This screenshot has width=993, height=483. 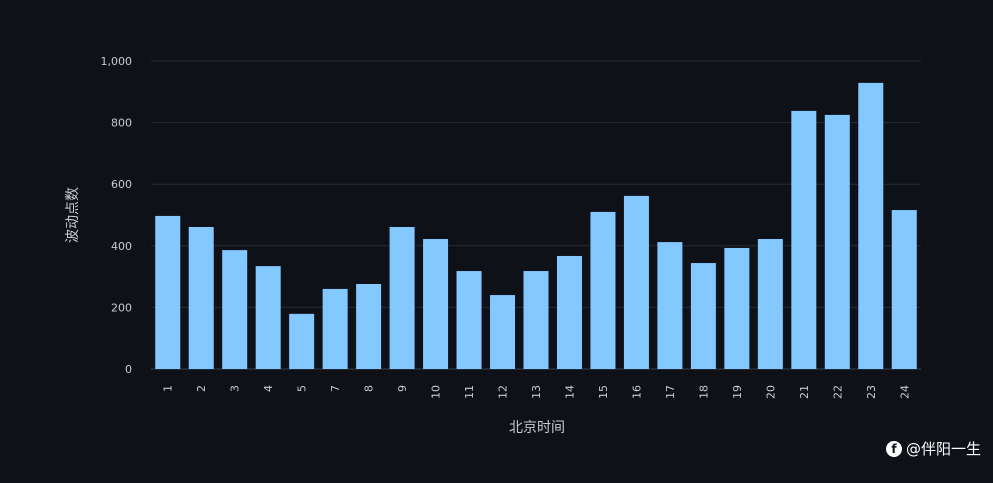 What do you see at coordinates (804, 392) in the screenshot?
I see `x-tick-label: 21` at bounding box center [804, 392].